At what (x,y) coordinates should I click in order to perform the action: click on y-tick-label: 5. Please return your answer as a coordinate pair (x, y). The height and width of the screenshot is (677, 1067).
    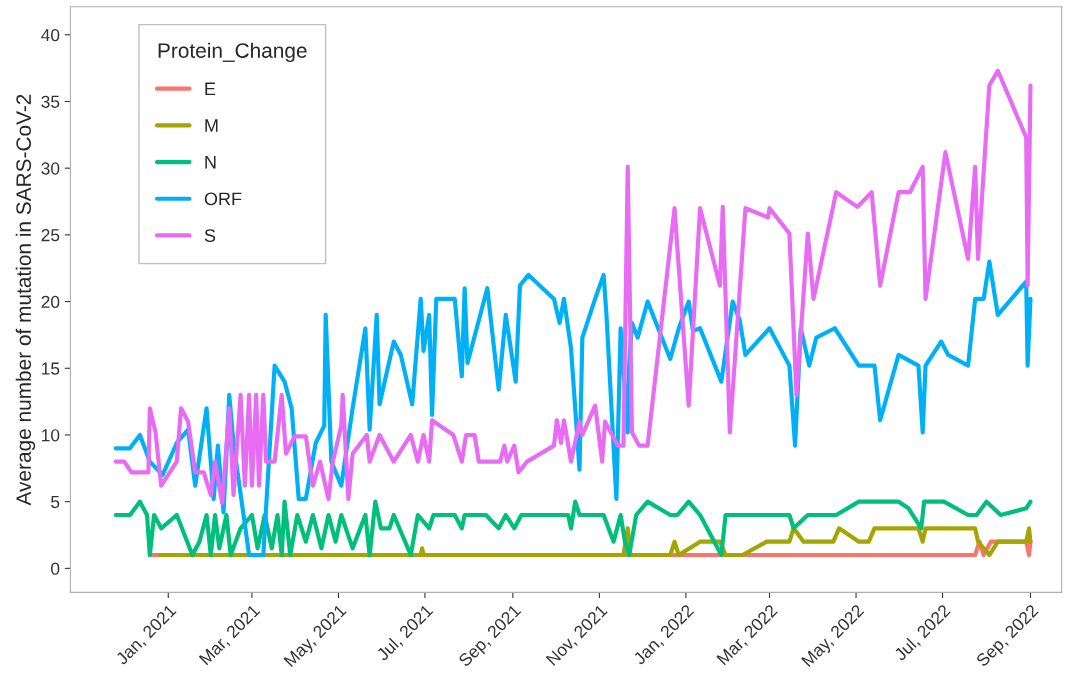
    Looking at the image, I should click on (55, 502).